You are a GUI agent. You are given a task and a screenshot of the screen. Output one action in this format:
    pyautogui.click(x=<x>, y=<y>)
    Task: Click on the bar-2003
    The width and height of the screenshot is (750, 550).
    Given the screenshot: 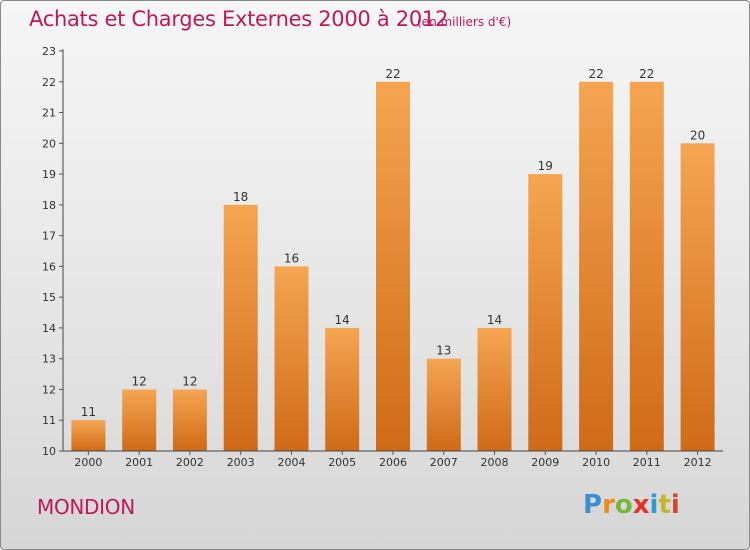 What is the action you would take?
    pyautogui.click(x=240, y=327)
    